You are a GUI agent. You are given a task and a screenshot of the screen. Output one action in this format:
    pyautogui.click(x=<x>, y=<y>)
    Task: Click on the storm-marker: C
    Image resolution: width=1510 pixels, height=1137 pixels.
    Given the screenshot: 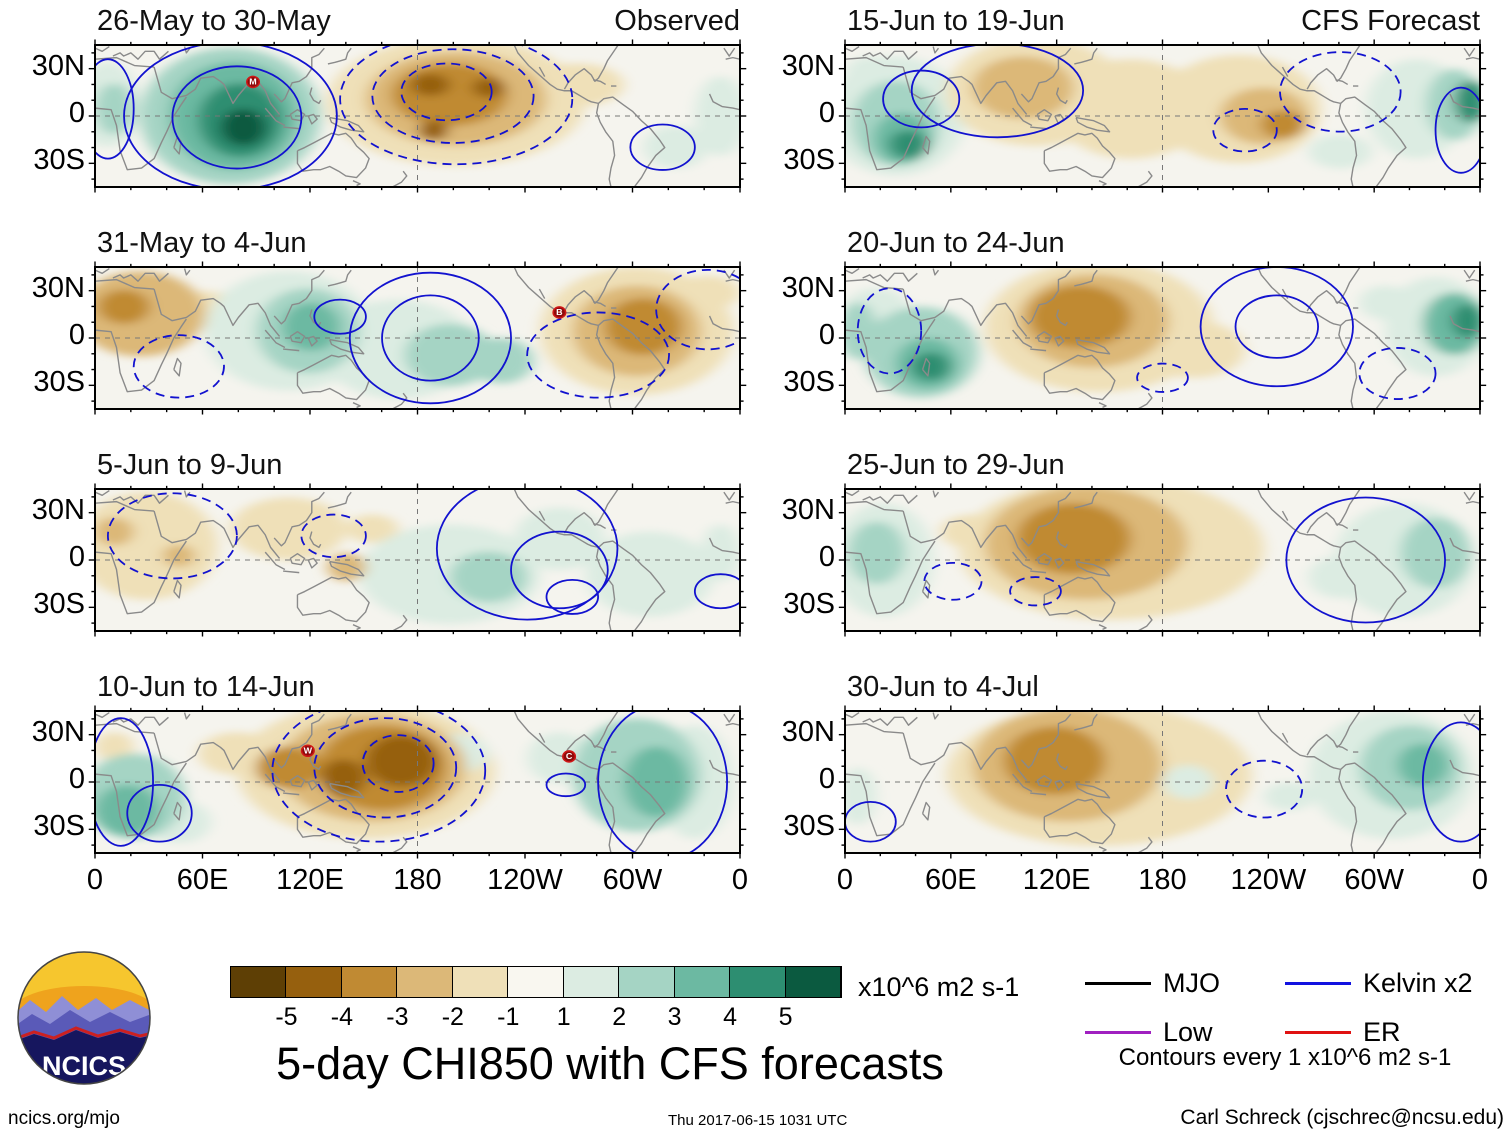 What is the action you would take?
    pyautogui.click(x=569, y=756)
    